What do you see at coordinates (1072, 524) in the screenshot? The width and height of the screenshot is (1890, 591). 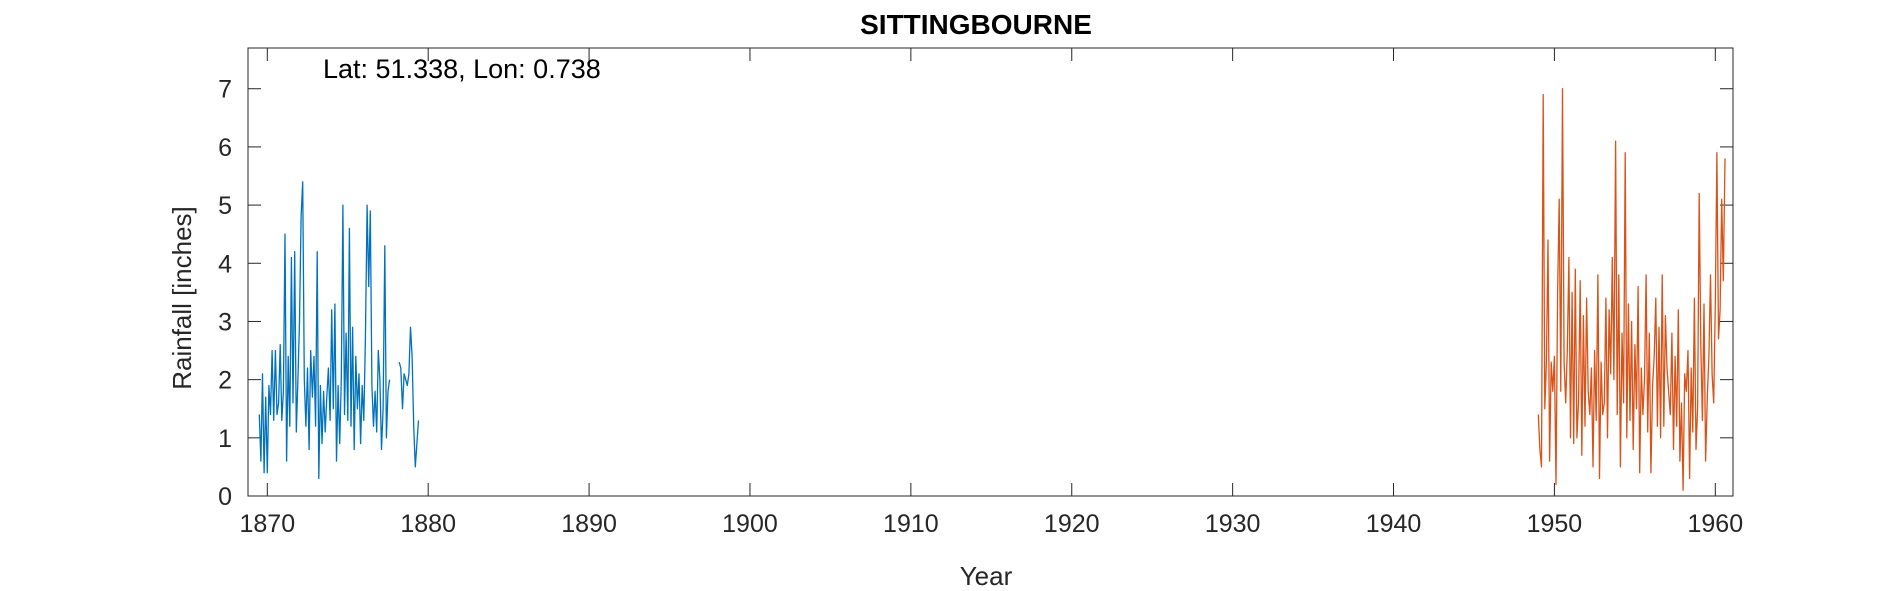 I see `x-tick-label: 1920` at bounding box center [1072, 524].